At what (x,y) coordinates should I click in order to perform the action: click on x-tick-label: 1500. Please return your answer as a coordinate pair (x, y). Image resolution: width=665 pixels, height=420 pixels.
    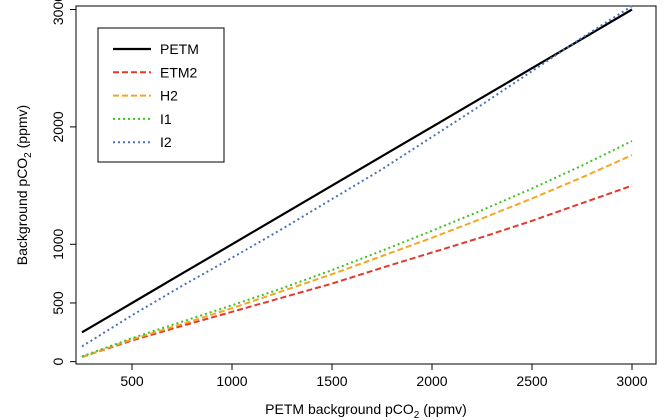
    Looking at the image, I should click on (331, 381).